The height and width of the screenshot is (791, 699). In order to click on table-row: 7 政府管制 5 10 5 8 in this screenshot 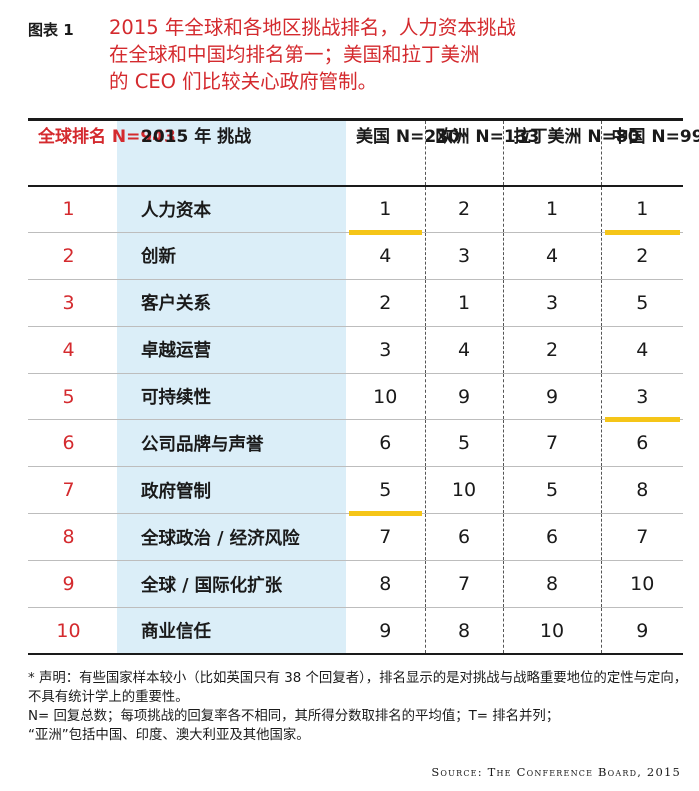, I will do `click(355, 491)`.